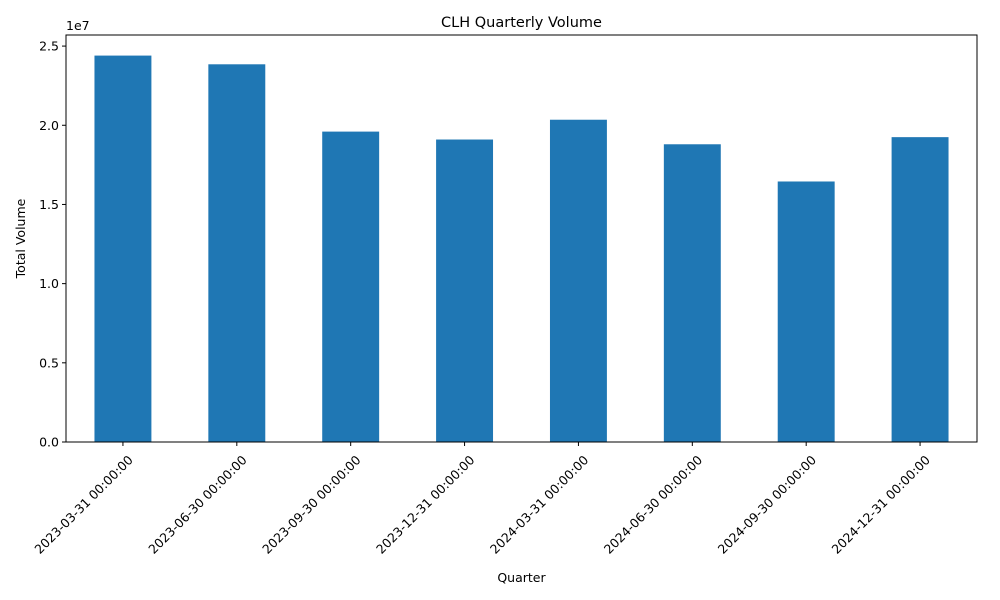  Describe the element at coordinates (49, 46) in the screenshot. I see `y-tick-label: 2.5` at that location.